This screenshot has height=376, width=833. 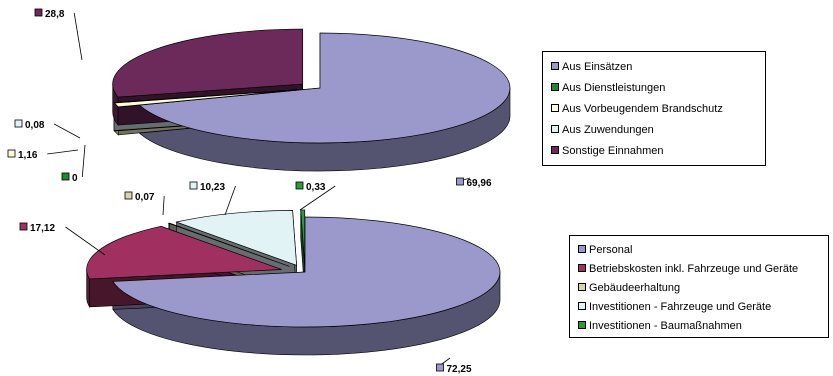 What do you see at coordinates (42, 228) in the screenshot?
I see `value-label-1-1: 17,12` at bounding box center [42, 228].